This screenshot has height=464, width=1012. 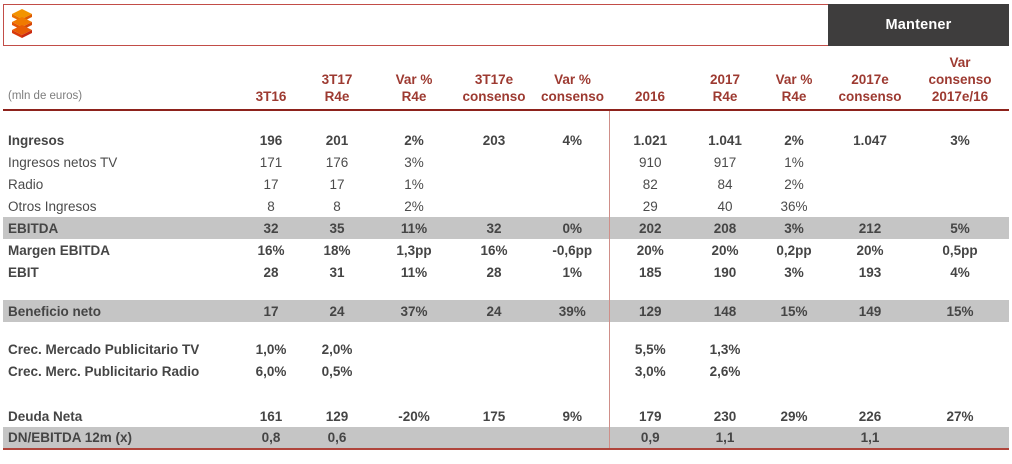 I want to click on cell-value: 226, so click(x=870, y=416).